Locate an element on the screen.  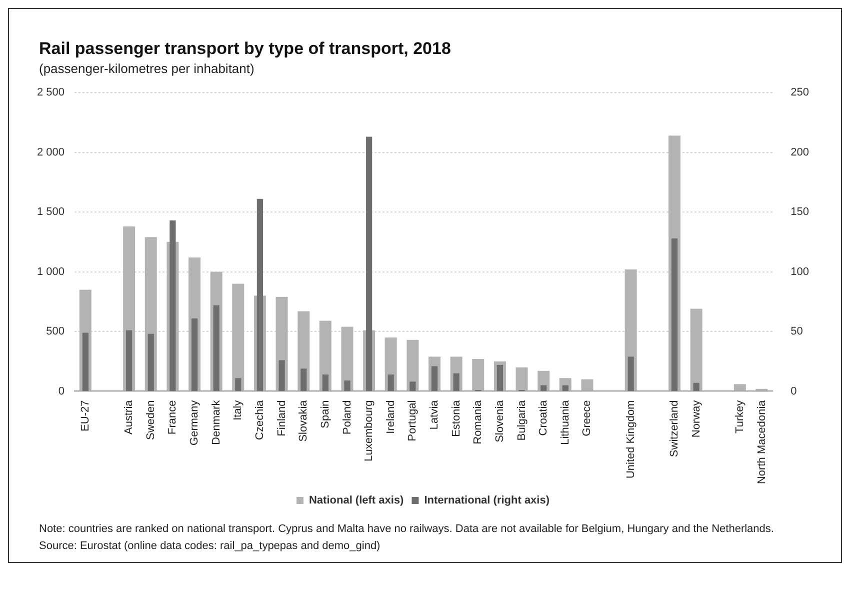
x-tick-label: Sweden is located at coordinates (150, 420).